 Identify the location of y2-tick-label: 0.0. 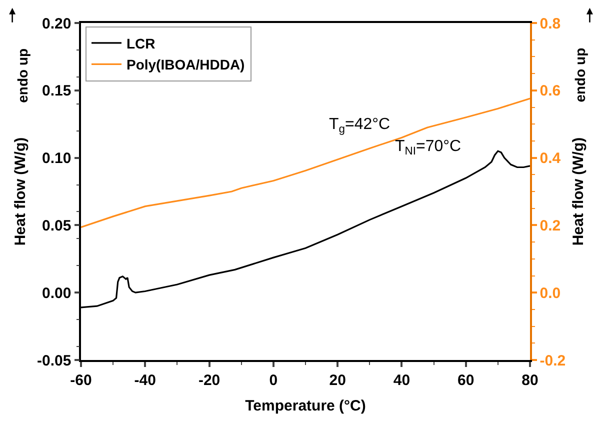
(550, 293).